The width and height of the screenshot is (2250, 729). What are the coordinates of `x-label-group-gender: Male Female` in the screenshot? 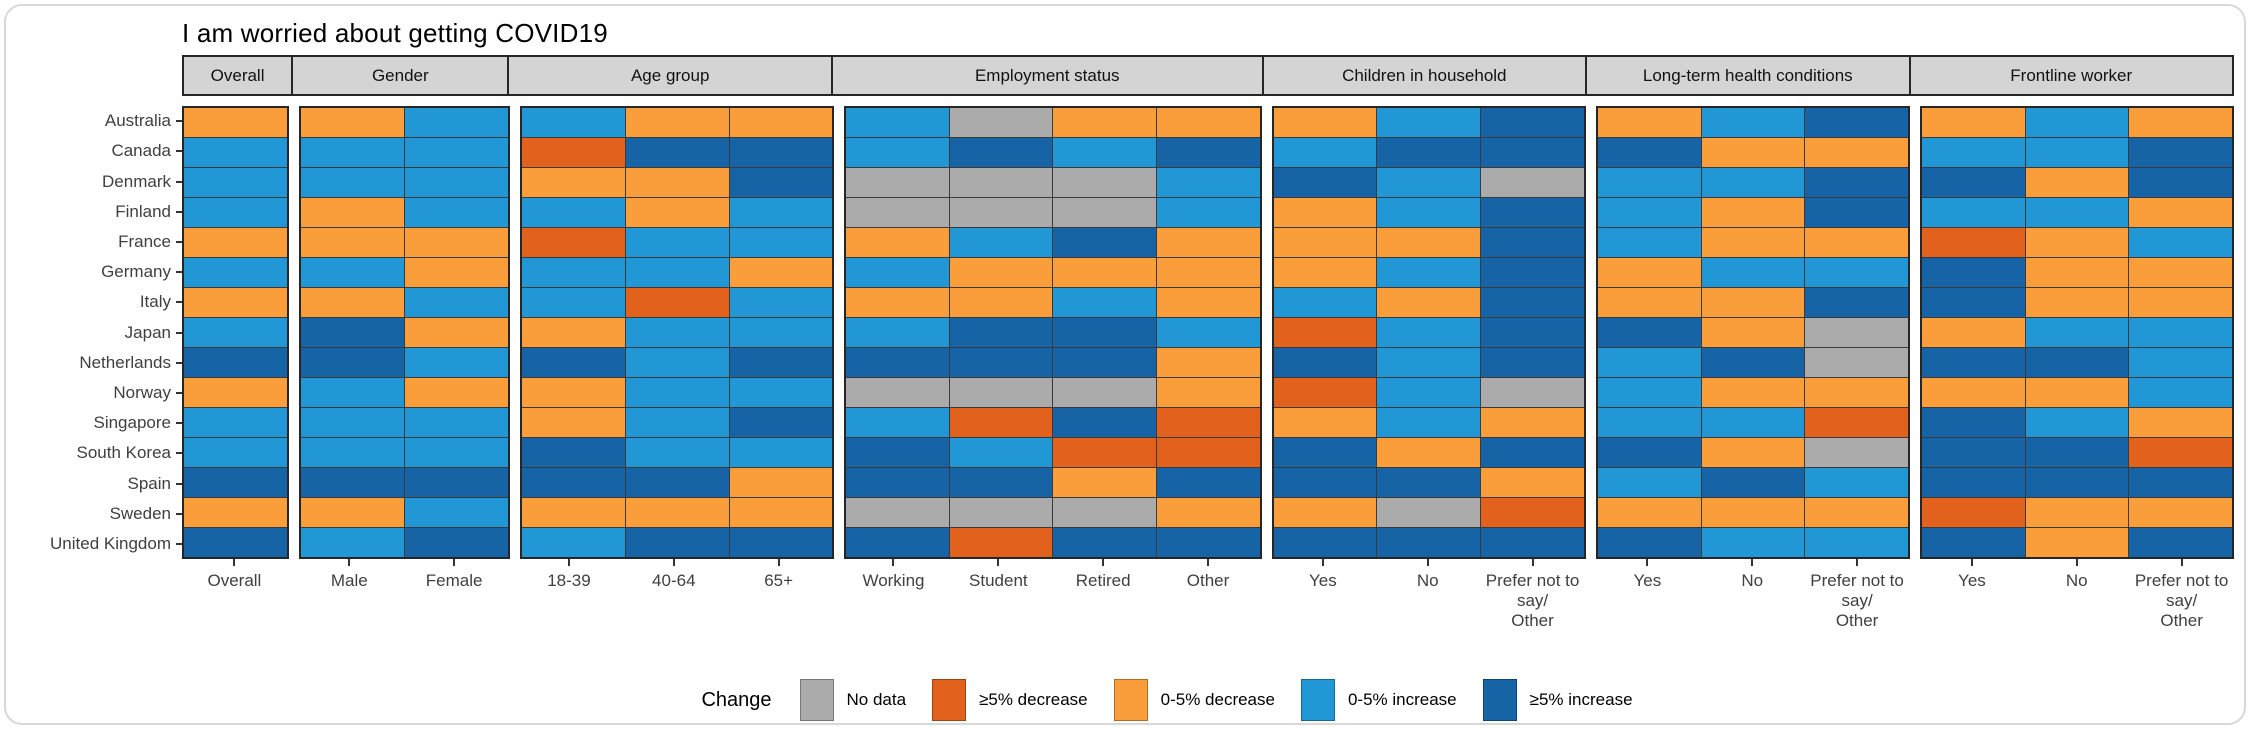 It's located at (402, 595).